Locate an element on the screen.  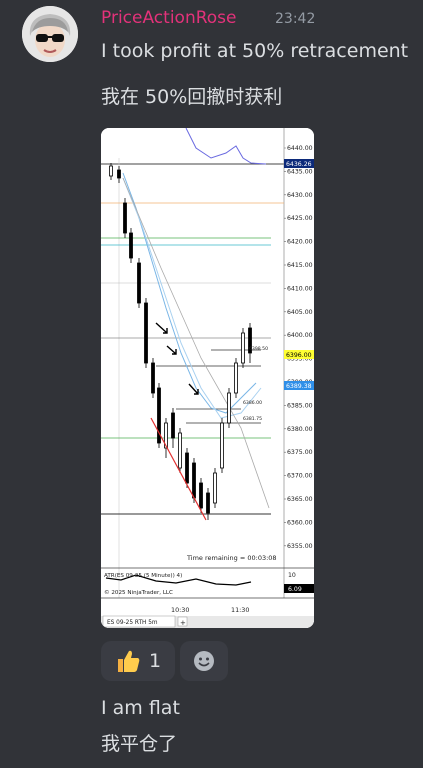
price-axis-label: 6425.00 is located at coordinates (300, 218).